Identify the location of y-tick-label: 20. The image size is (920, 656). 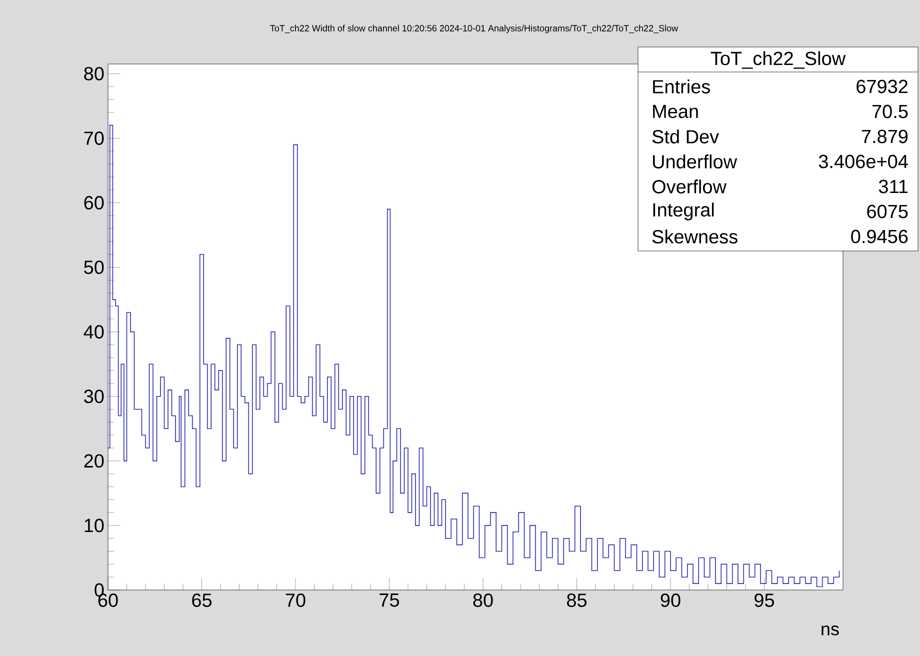
(94, 461).